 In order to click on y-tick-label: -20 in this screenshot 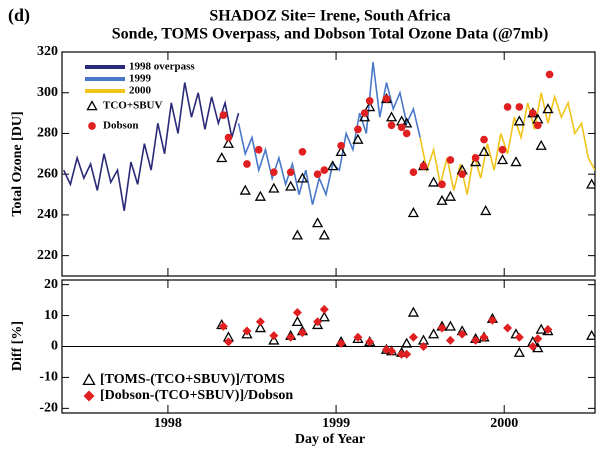, I will do `click(48, 408)`.